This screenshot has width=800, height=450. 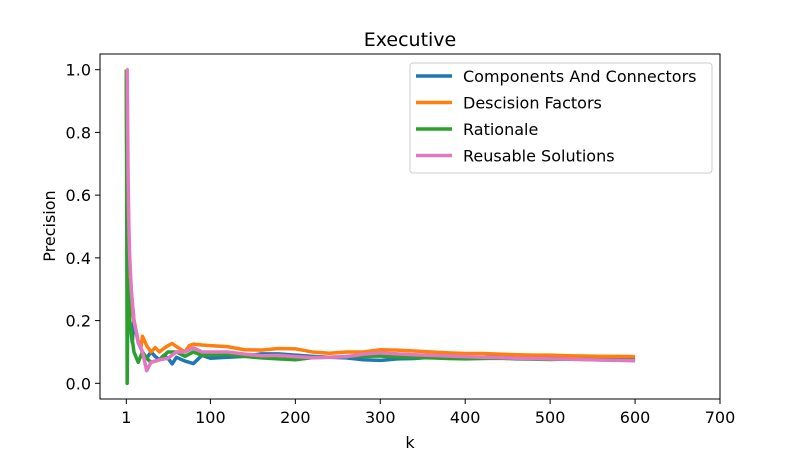 What do you see at coordinates (720, 417) in the screenshot?
I see `x-tick-label-7: 700` at bounding box center [720, 417].